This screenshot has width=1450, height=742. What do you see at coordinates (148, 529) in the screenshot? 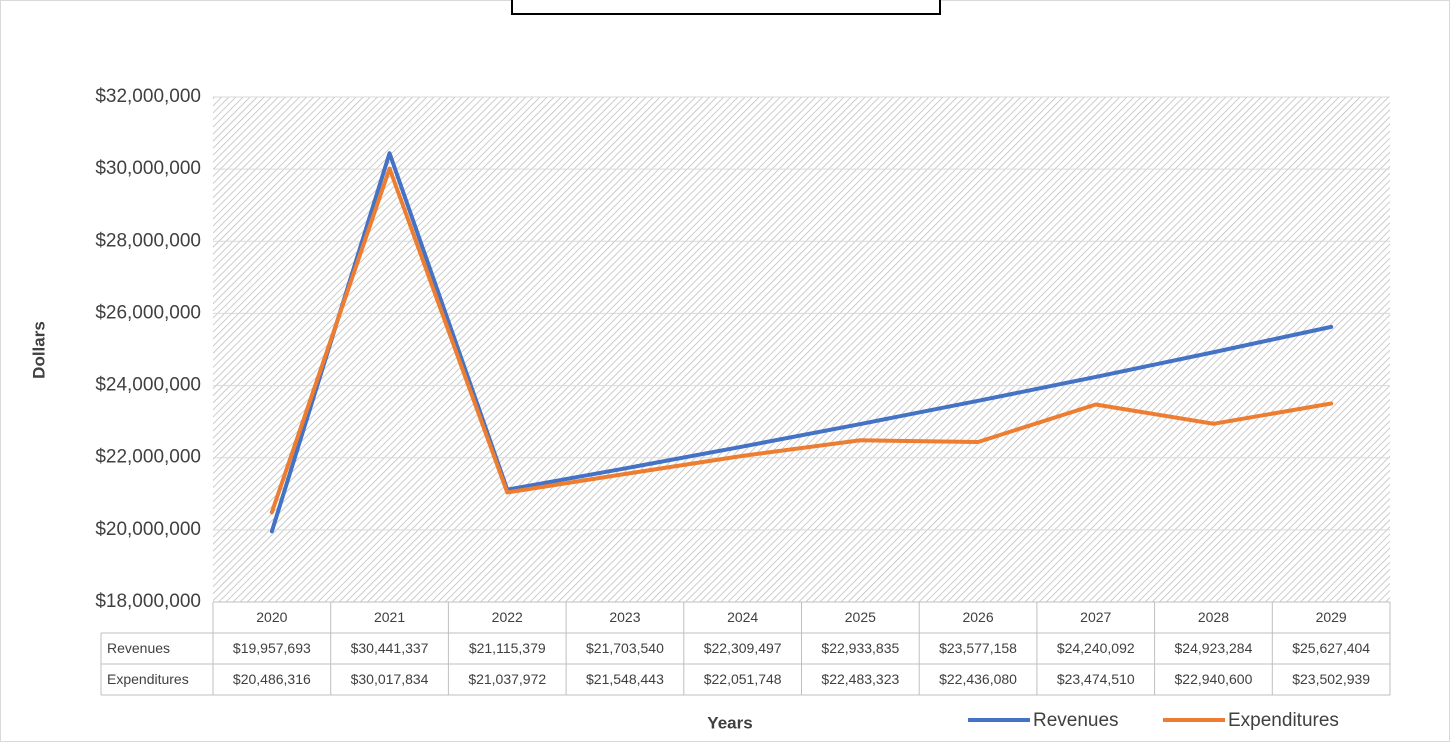
I see `y-tick-label: $20,000,000` at bounding box center [148, 529].